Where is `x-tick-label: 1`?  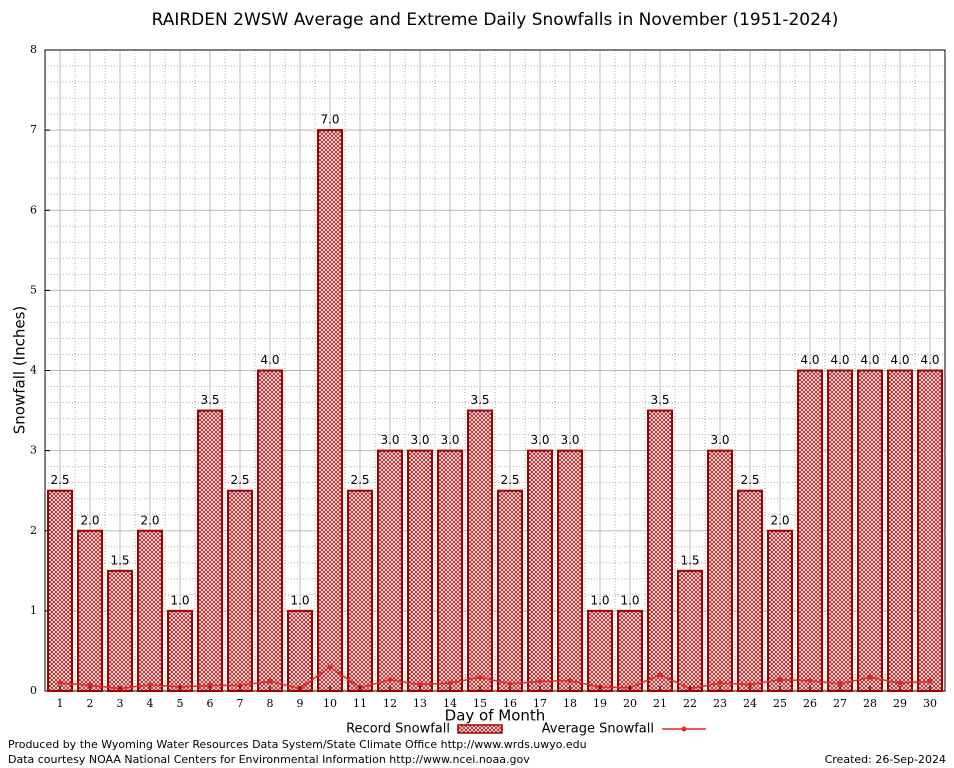 x-tick-label: 1 is located at coordinates (60, 703).